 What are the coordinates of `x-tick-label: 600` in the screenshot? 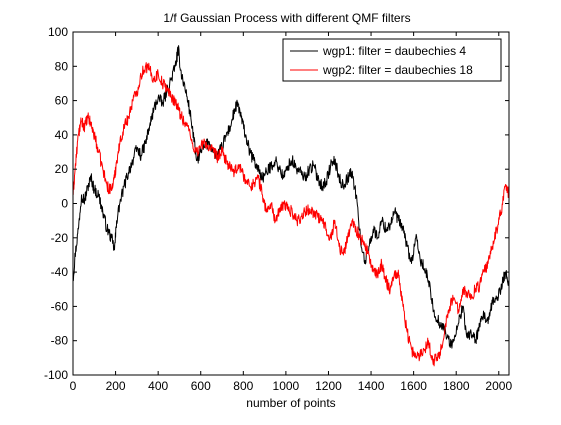 It's located at (201, 386).